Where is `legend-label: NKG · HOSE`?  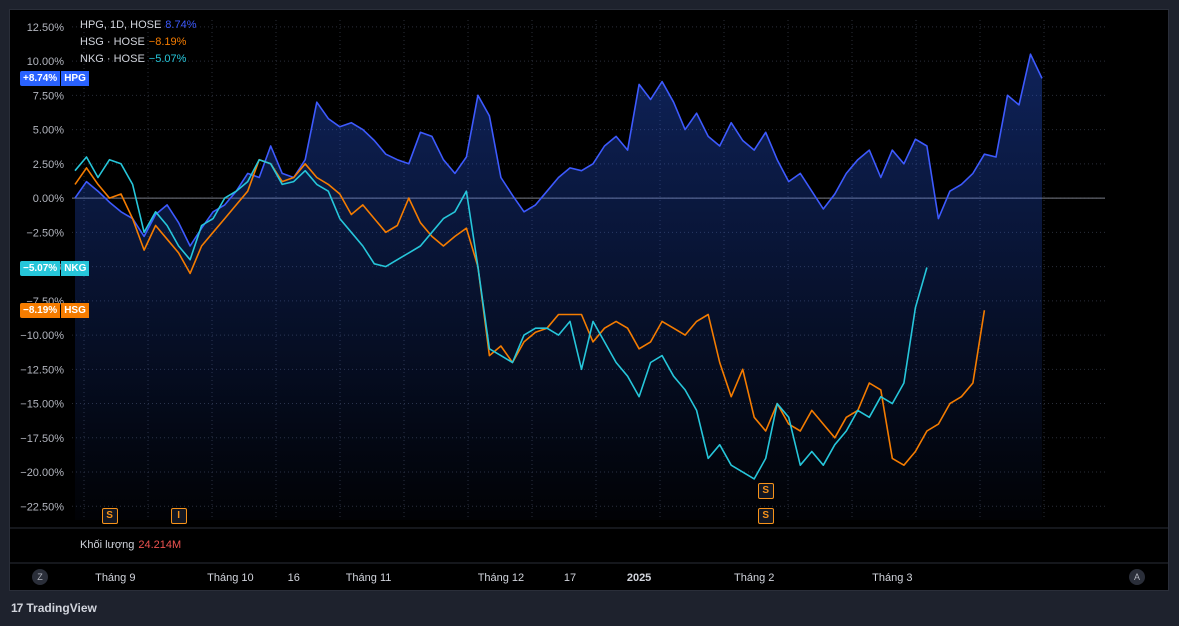
legend-label: NKG · HOSE is located at coordinates (112, 59).